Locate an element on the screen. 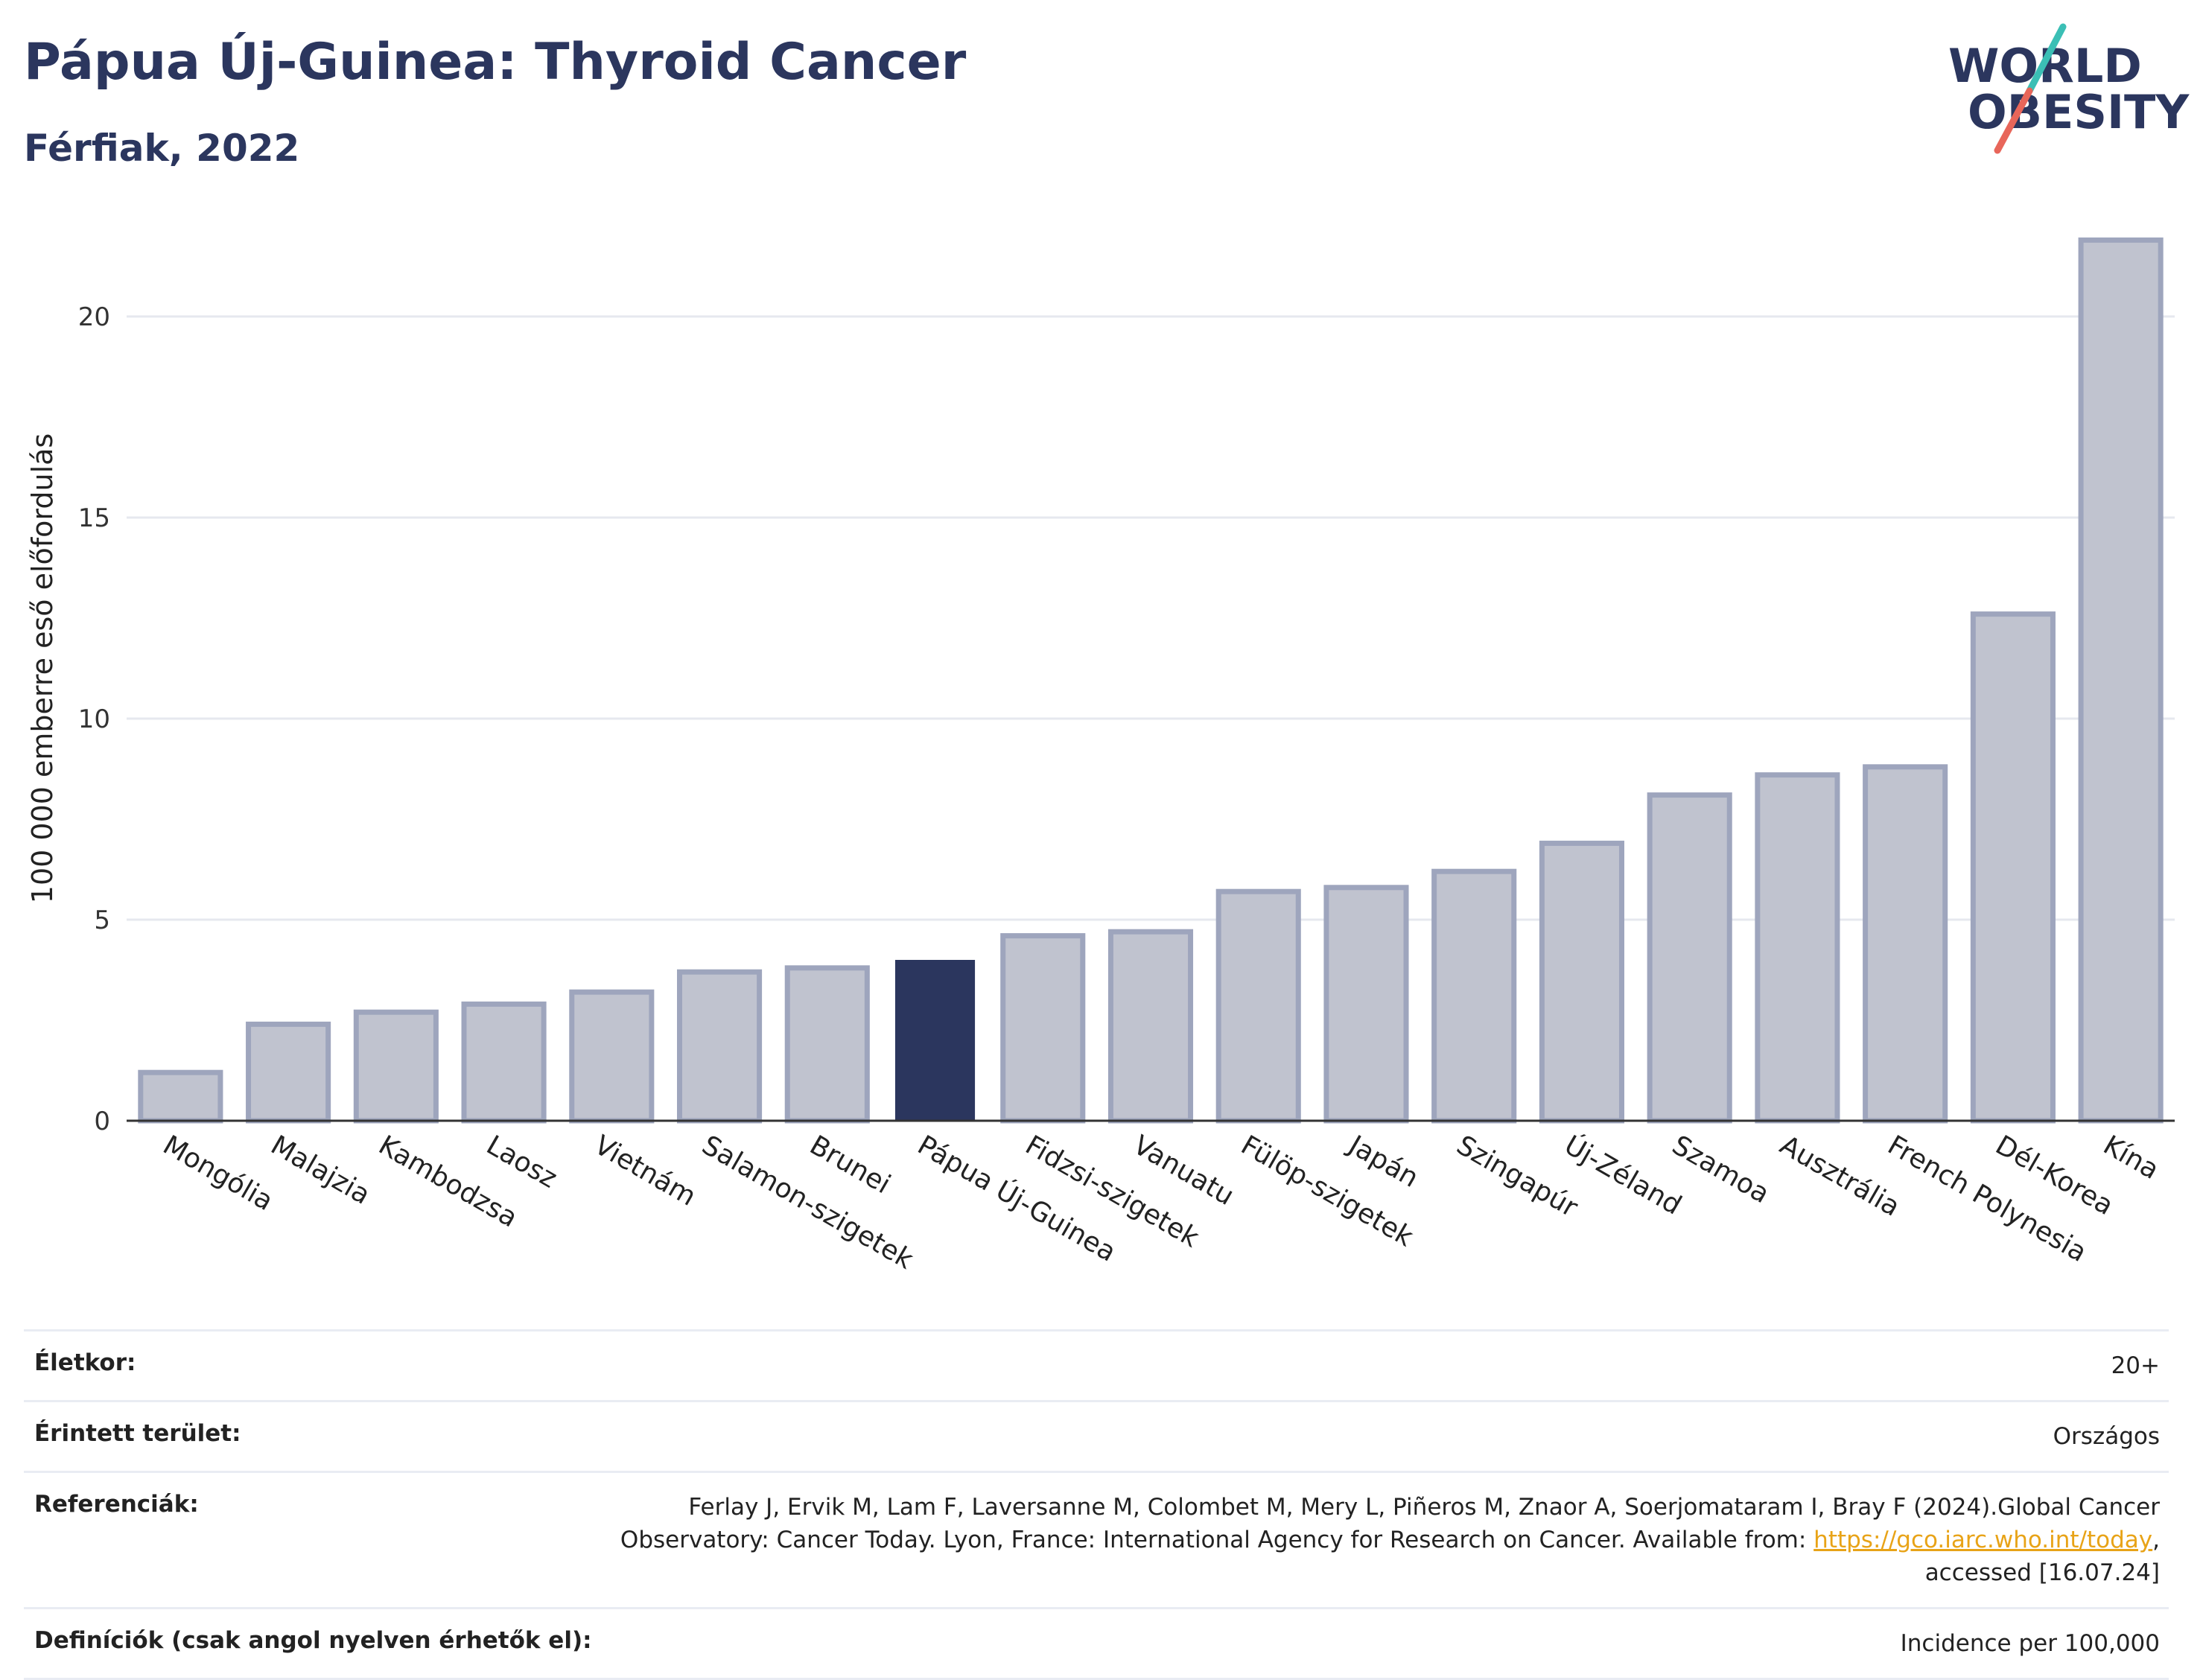 This screenshot has width=2203, height=1680. x-tick-label: Brunei is located at coordinates (849, 1165).